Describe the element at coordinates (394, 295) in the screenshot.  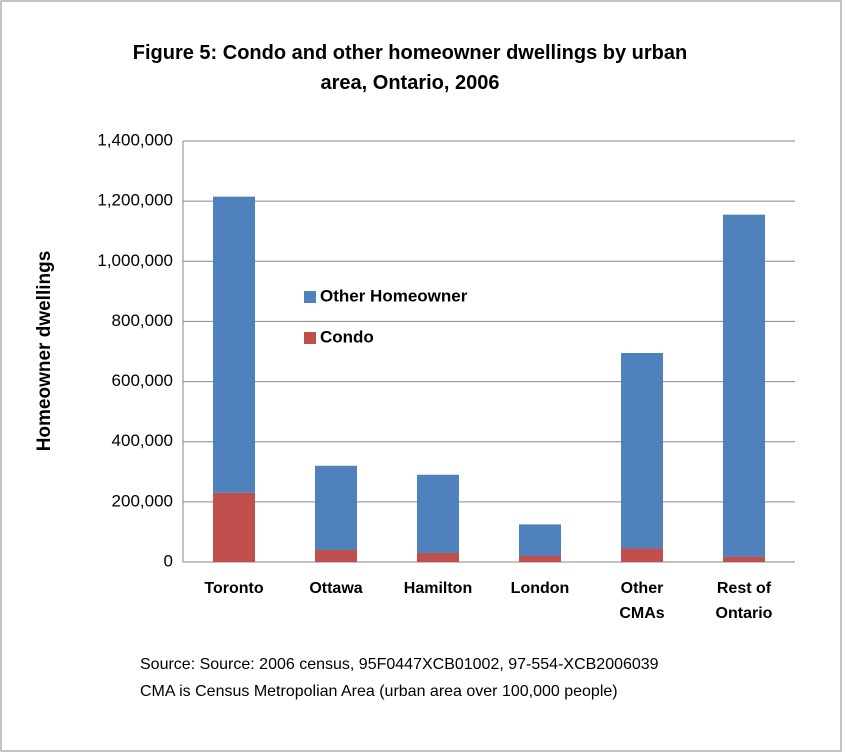
I see `legend-label: Other Homeowner` at that location.